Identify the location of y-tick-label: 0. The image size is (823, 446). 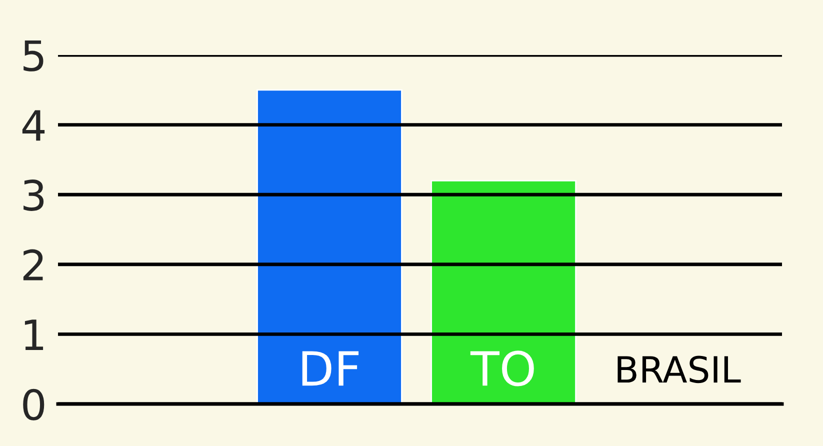
(33, 404).